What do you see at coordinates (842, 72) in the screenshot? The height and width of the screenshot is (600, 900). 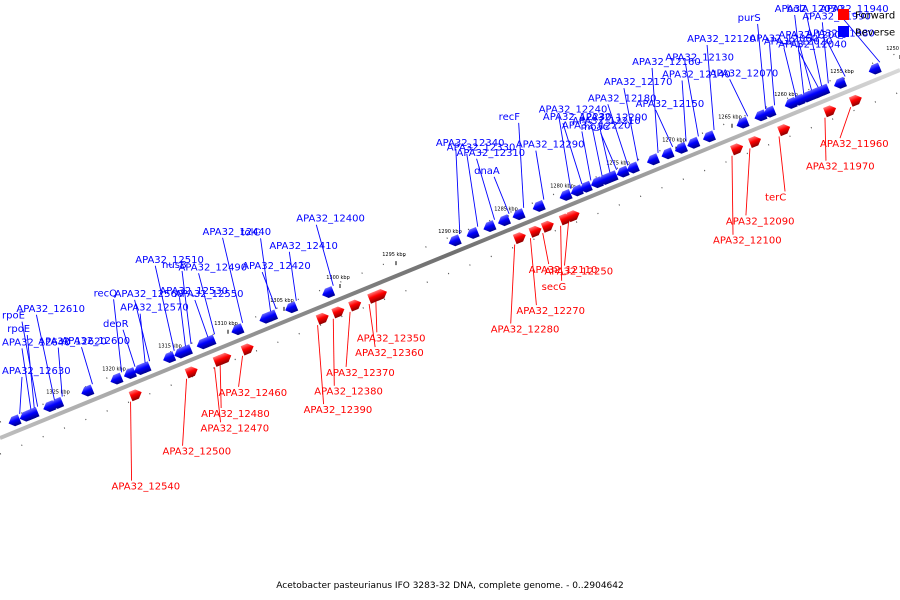 I see `scale-tick-label: 1255 kbp` at bounding box center [842, 72].